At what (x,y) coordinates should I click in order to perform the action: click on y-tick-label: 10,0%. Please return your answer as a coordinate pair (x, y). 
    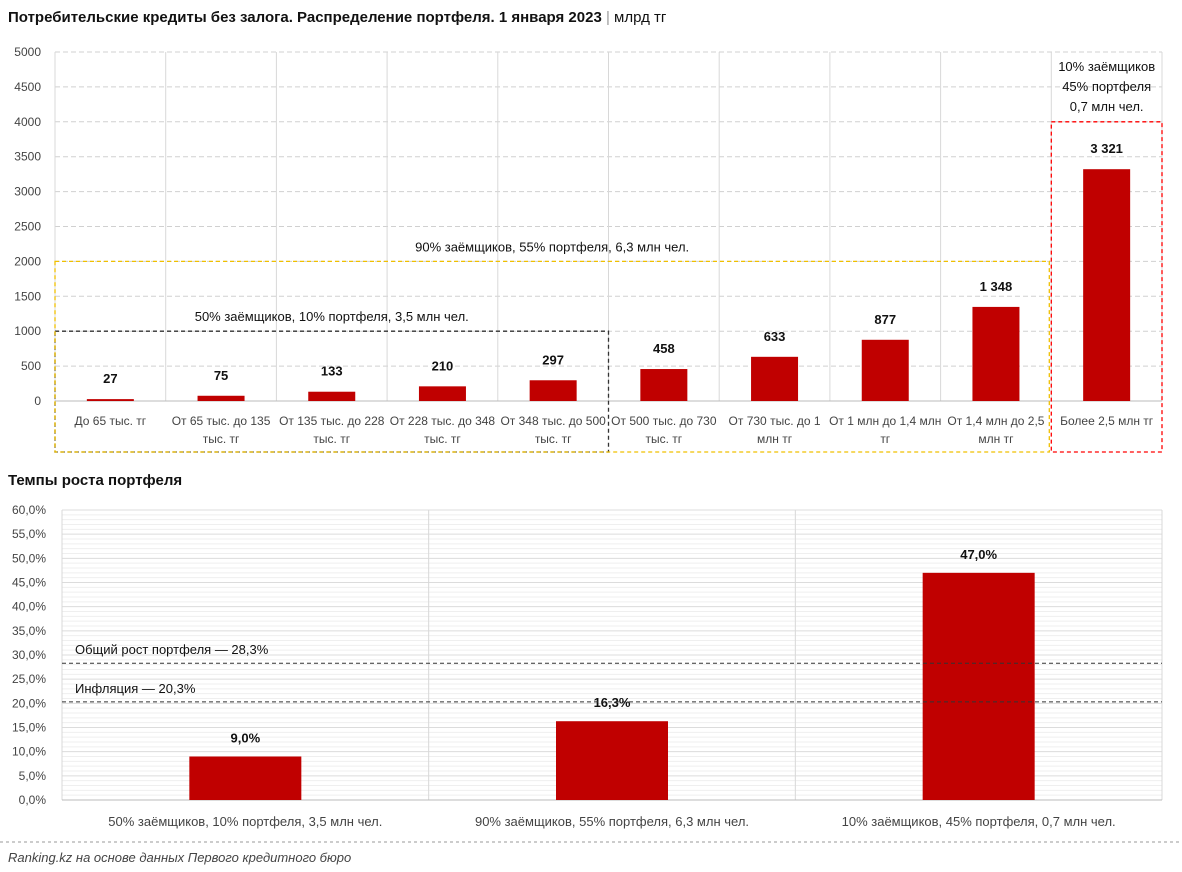
    Looking at the image, I should click on (29, 752).